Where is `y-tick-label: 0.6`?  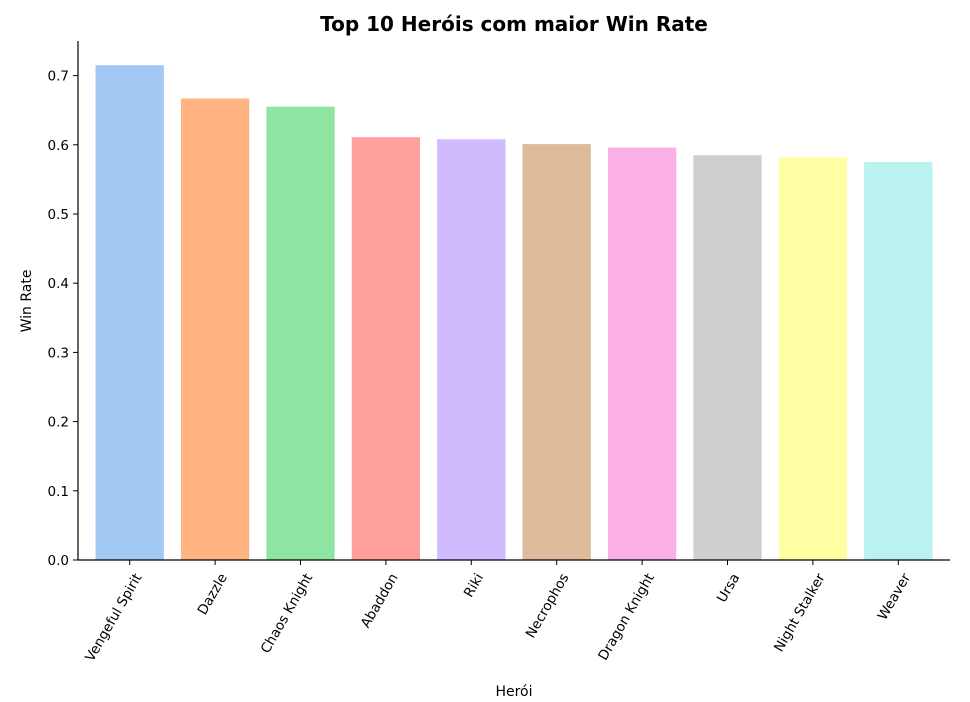
y-tick-label: 0.6 is located at coordinates (58, 146).